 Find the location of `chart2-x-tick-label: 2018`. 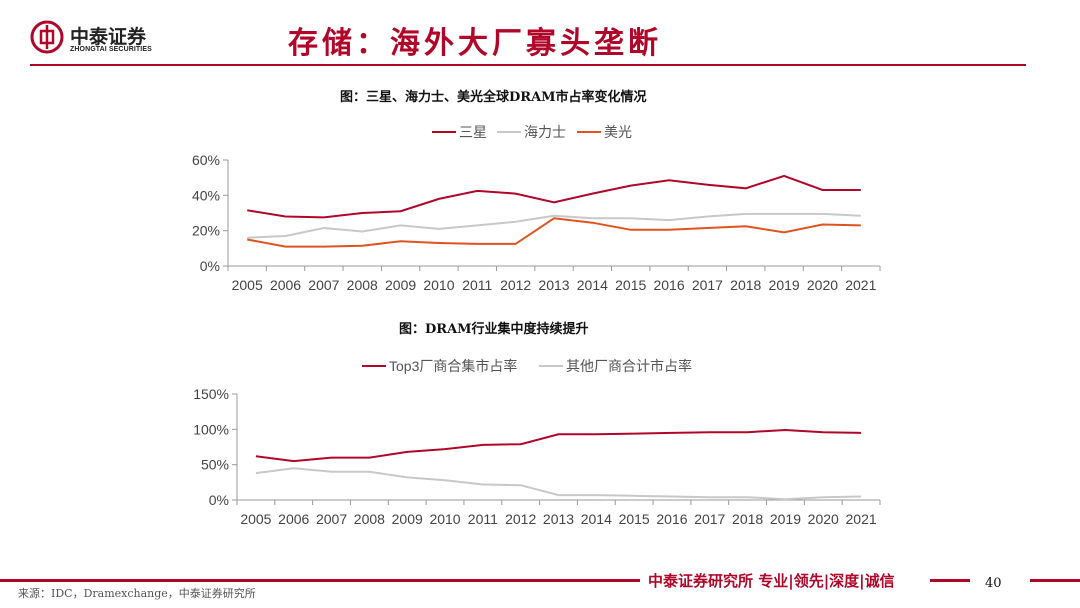

chart2-x-tick-label: 2018 is located at coordinates (747, 519).